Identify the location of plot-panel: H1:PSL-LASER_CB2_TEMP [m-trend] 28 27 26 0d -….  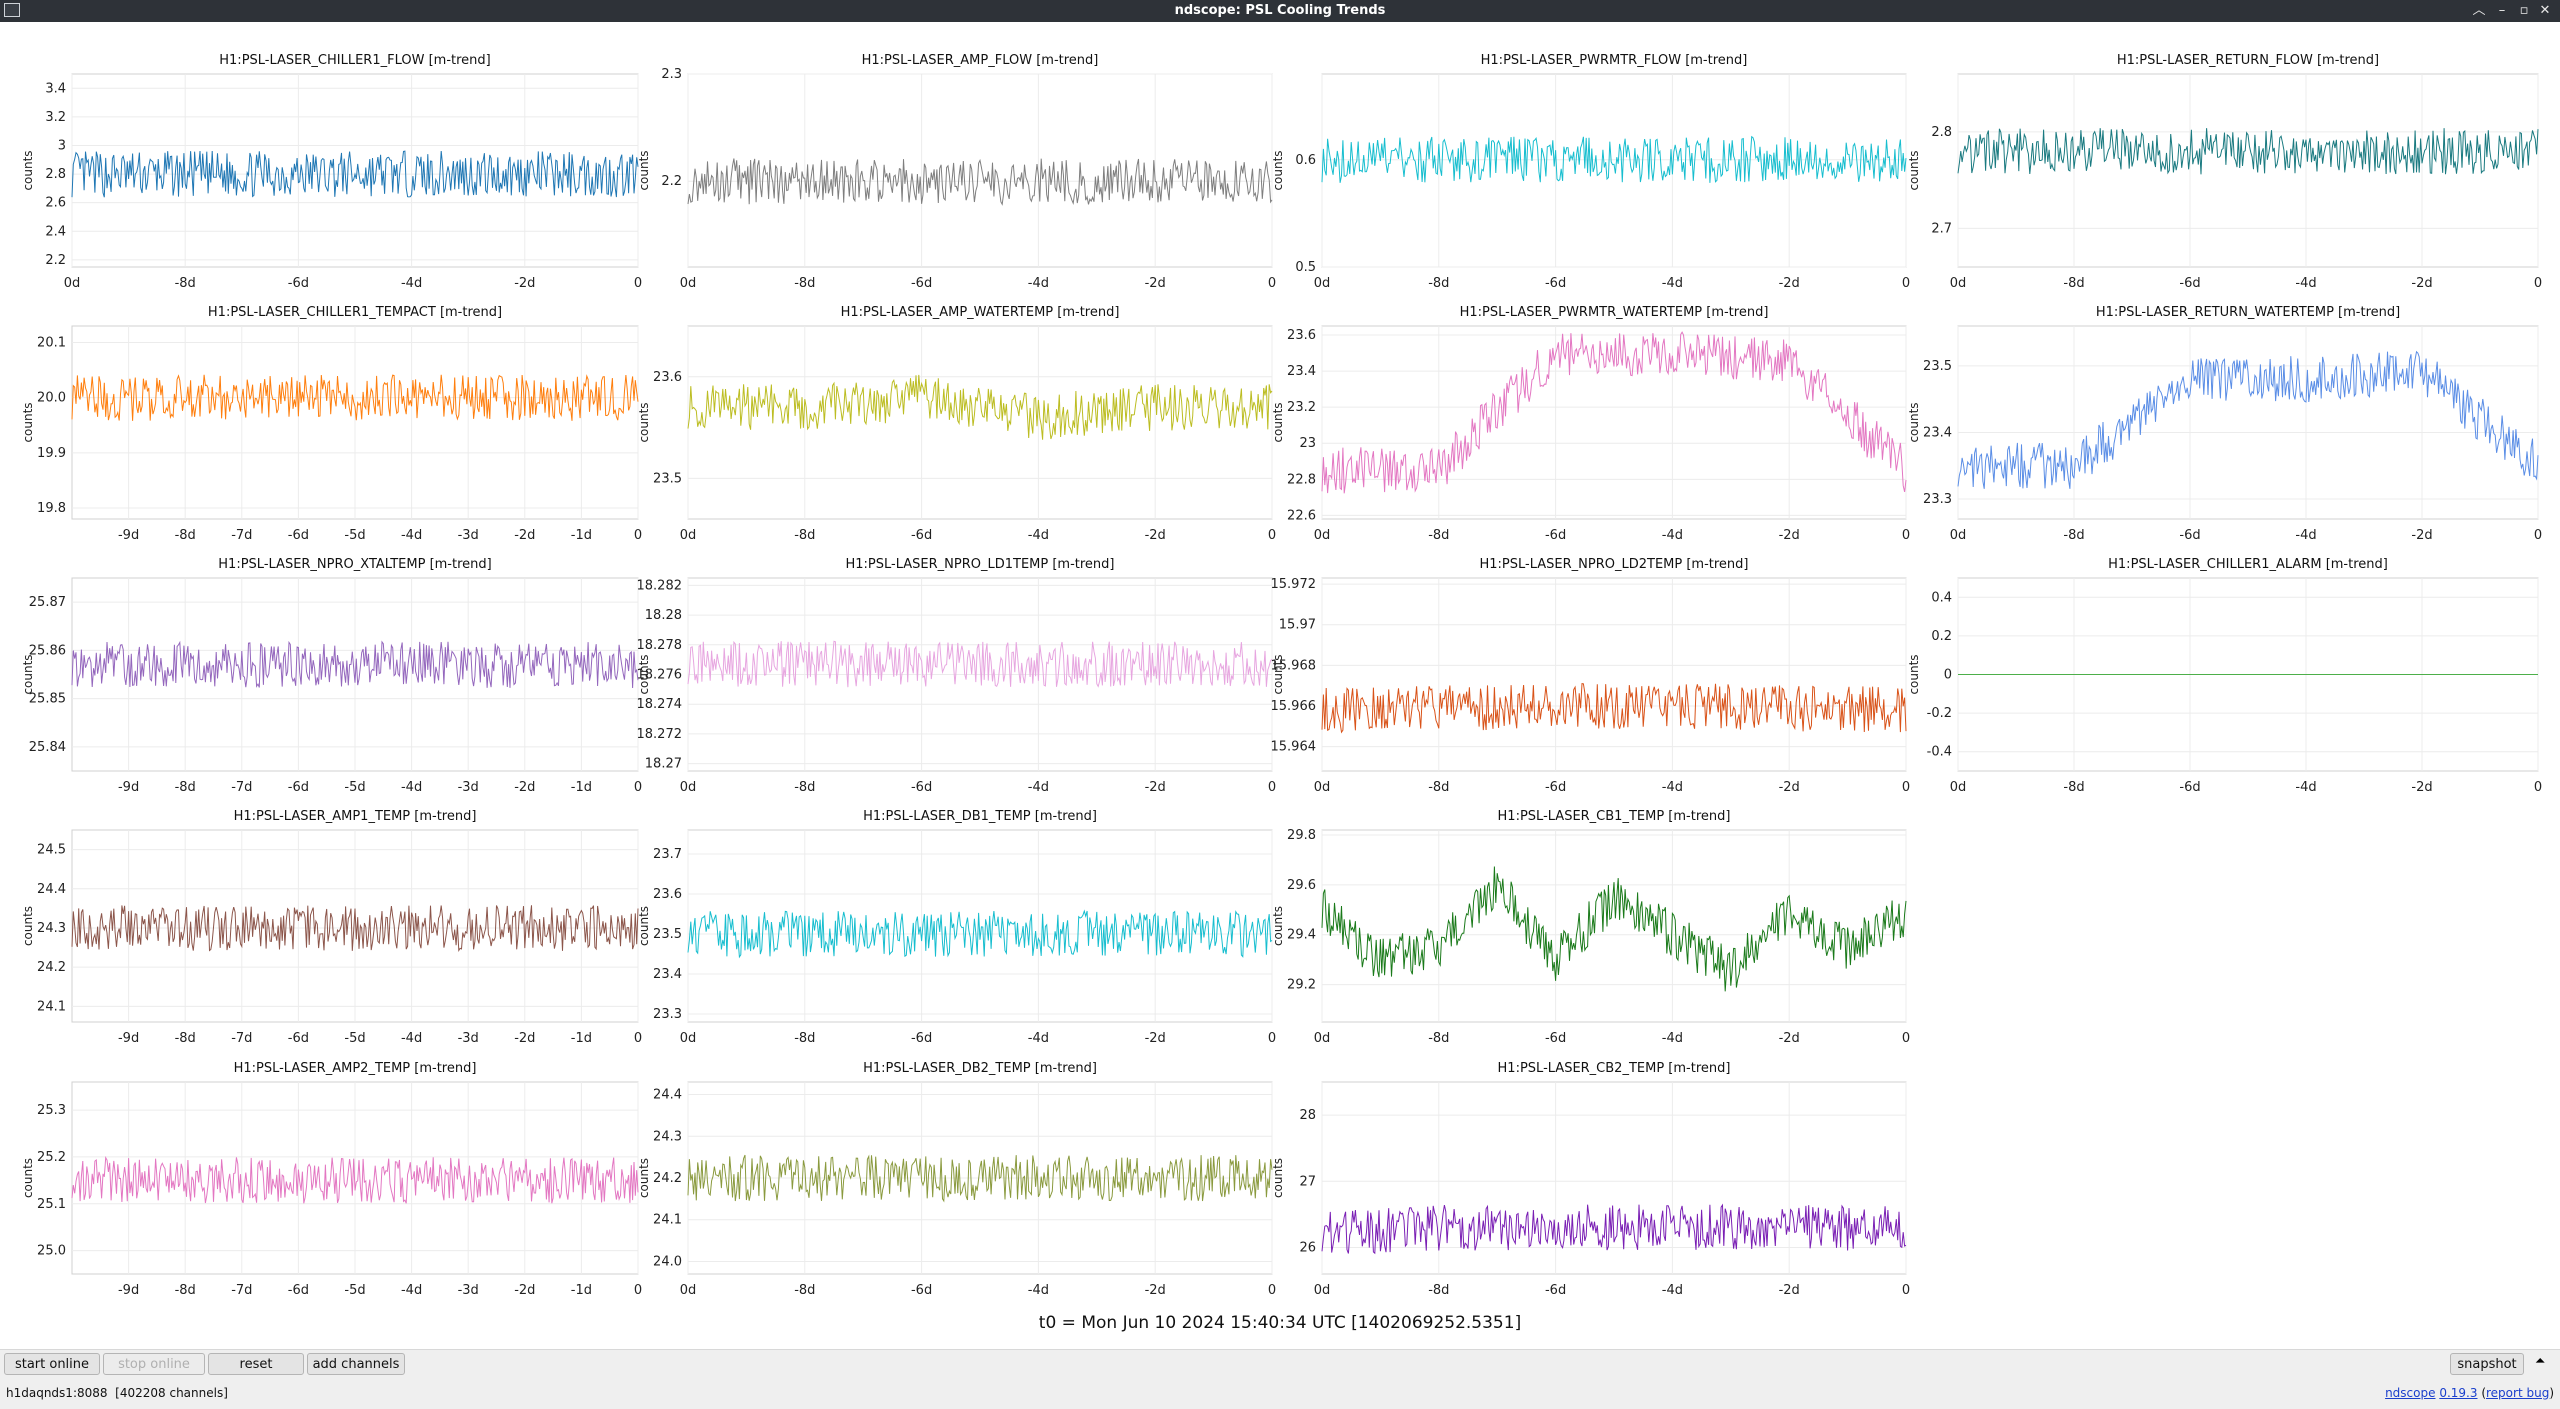
(1590, 1179).